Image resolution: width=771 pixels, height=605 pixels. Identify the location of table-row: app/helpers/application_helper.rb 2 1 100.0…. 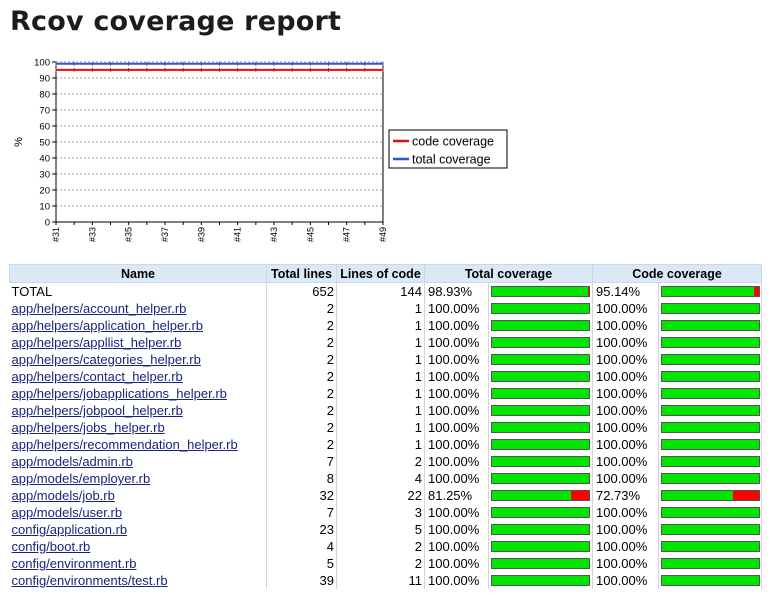
(385, 325).